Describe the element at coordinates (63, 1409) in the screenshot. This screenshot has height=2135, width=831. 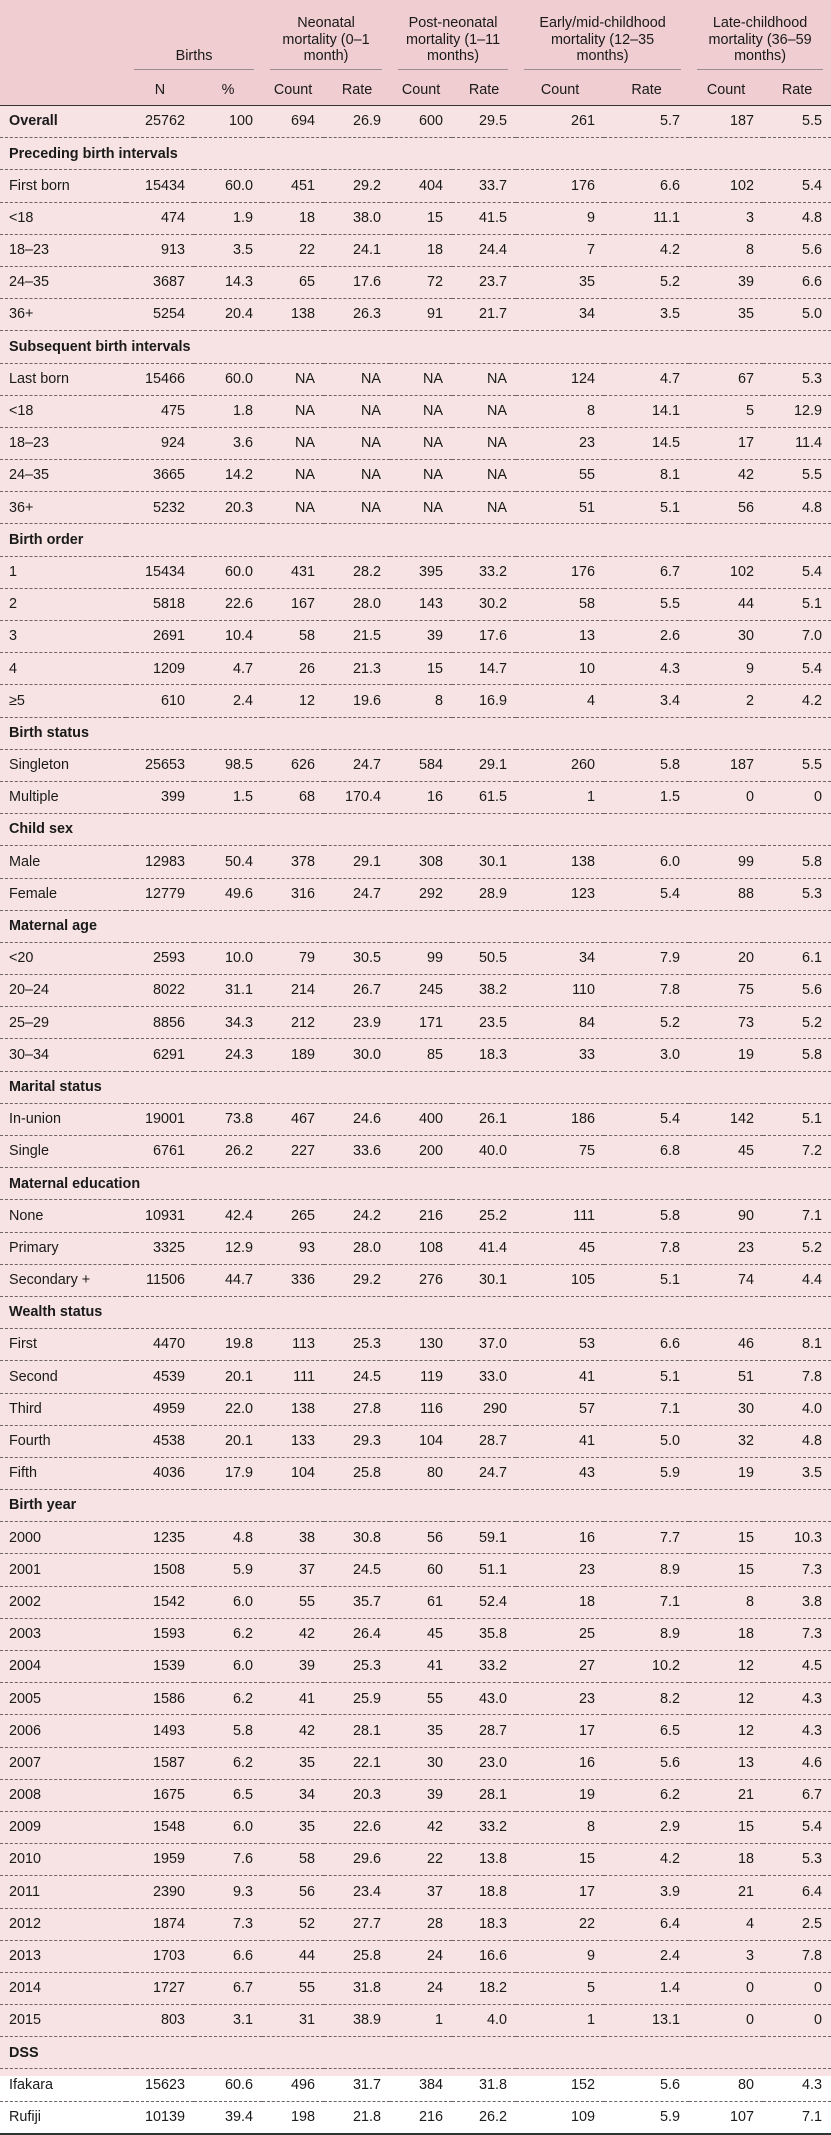
I see `row-label: Third` at that location.